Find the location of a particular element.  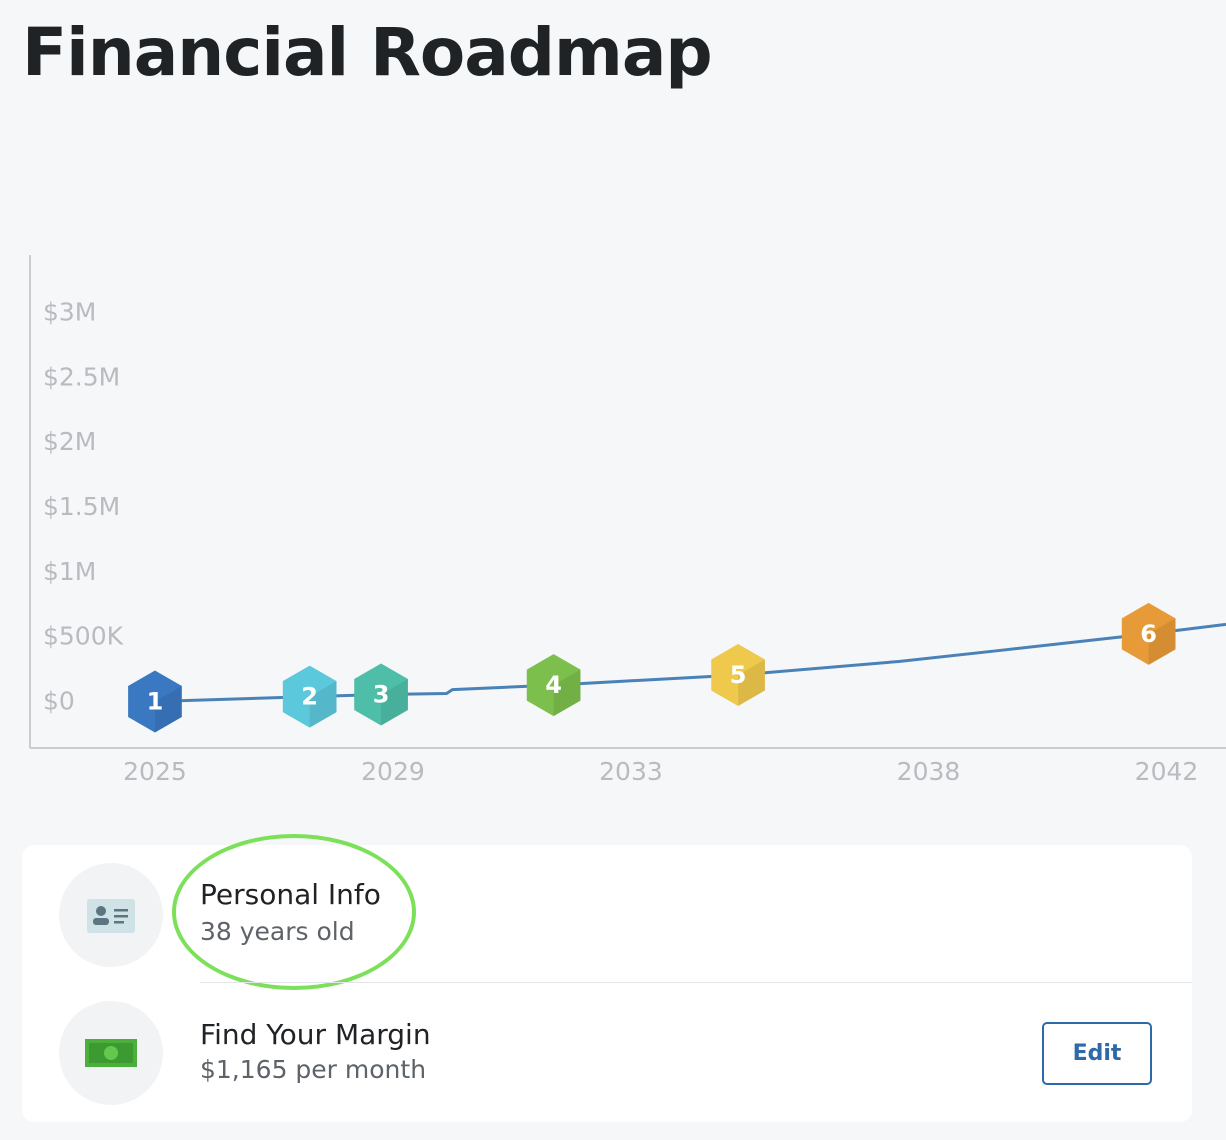

milestone-label: 1 is located at coordinates (155, 702).